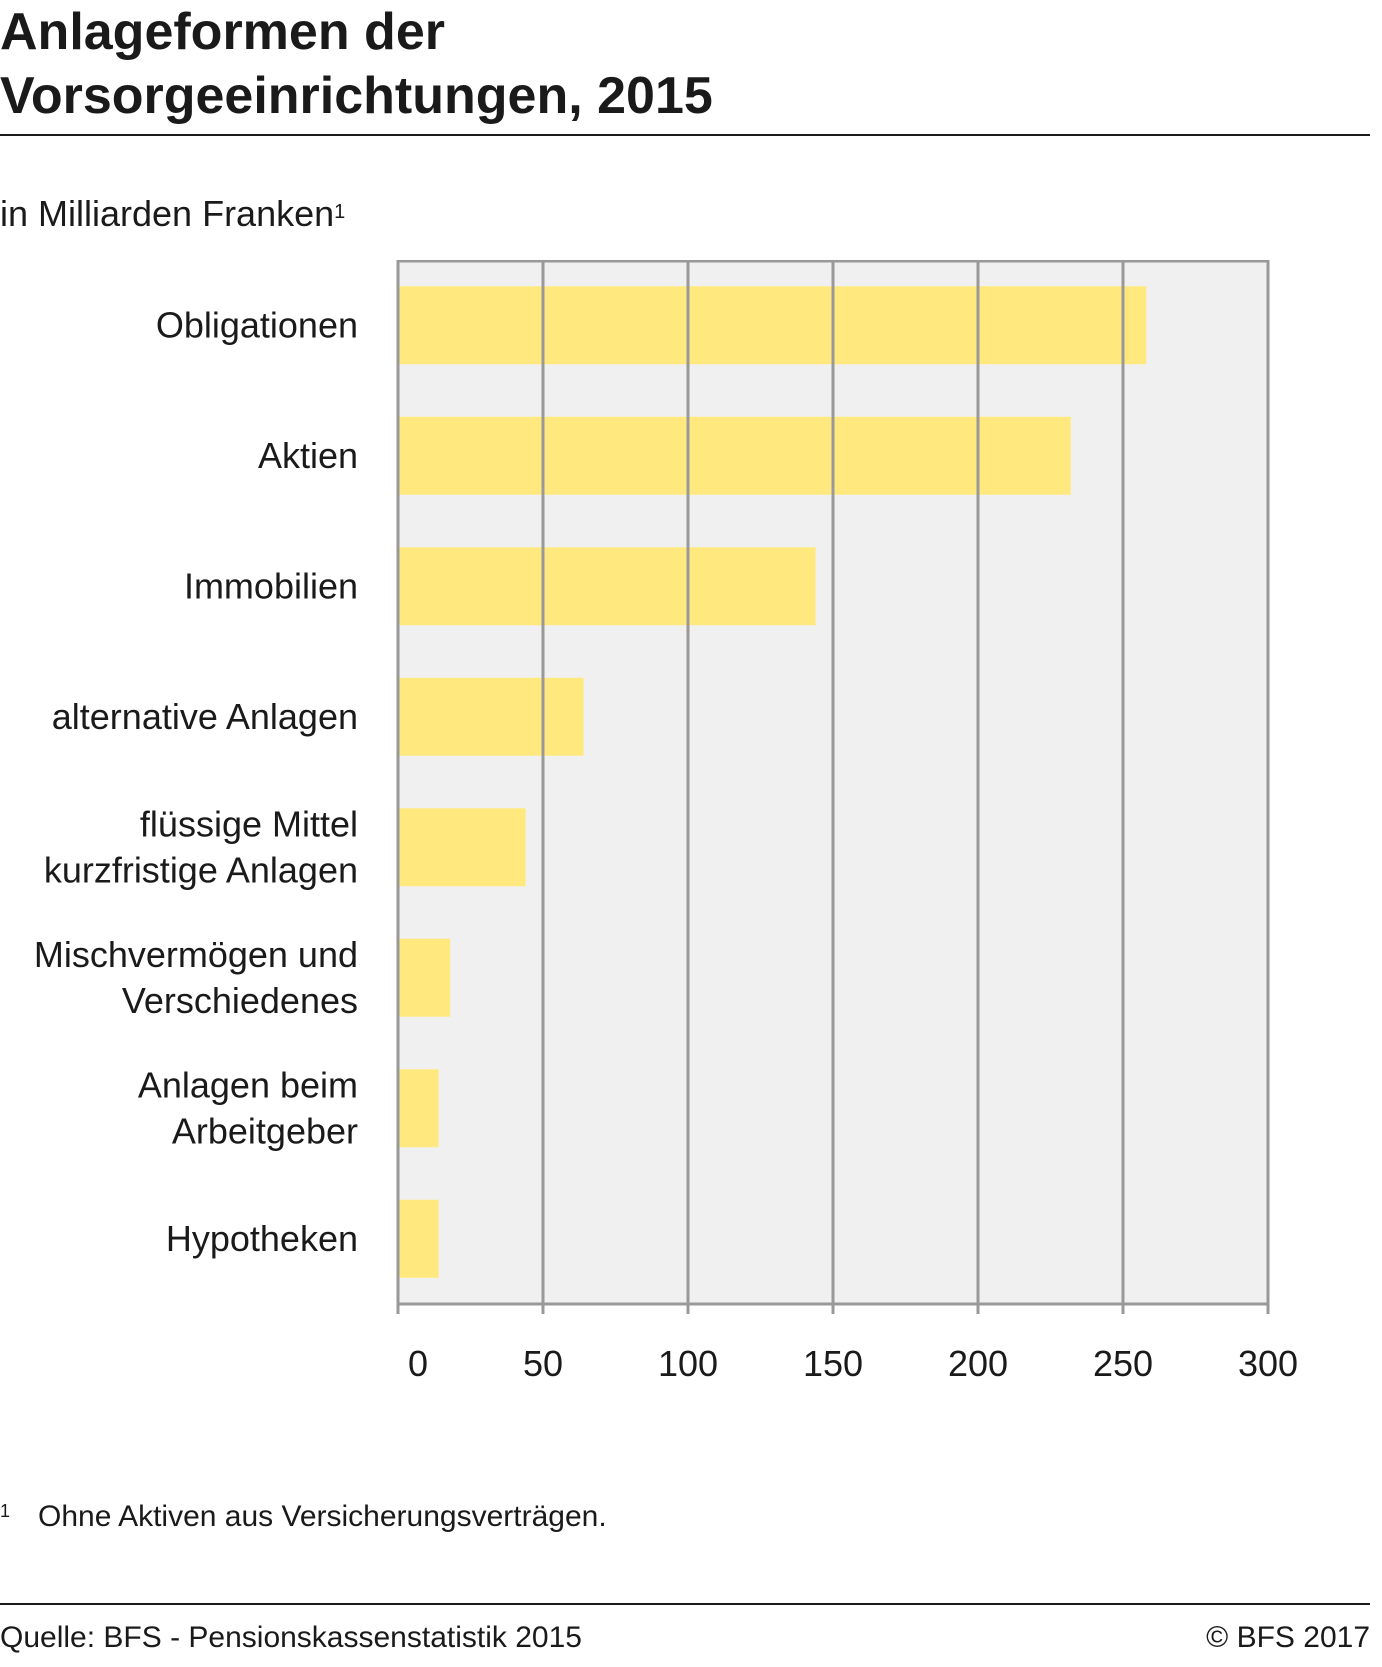  I want to click on chart-title-line-2: Vorsorgeeinrichtungen, 2015, so click(356, 96).